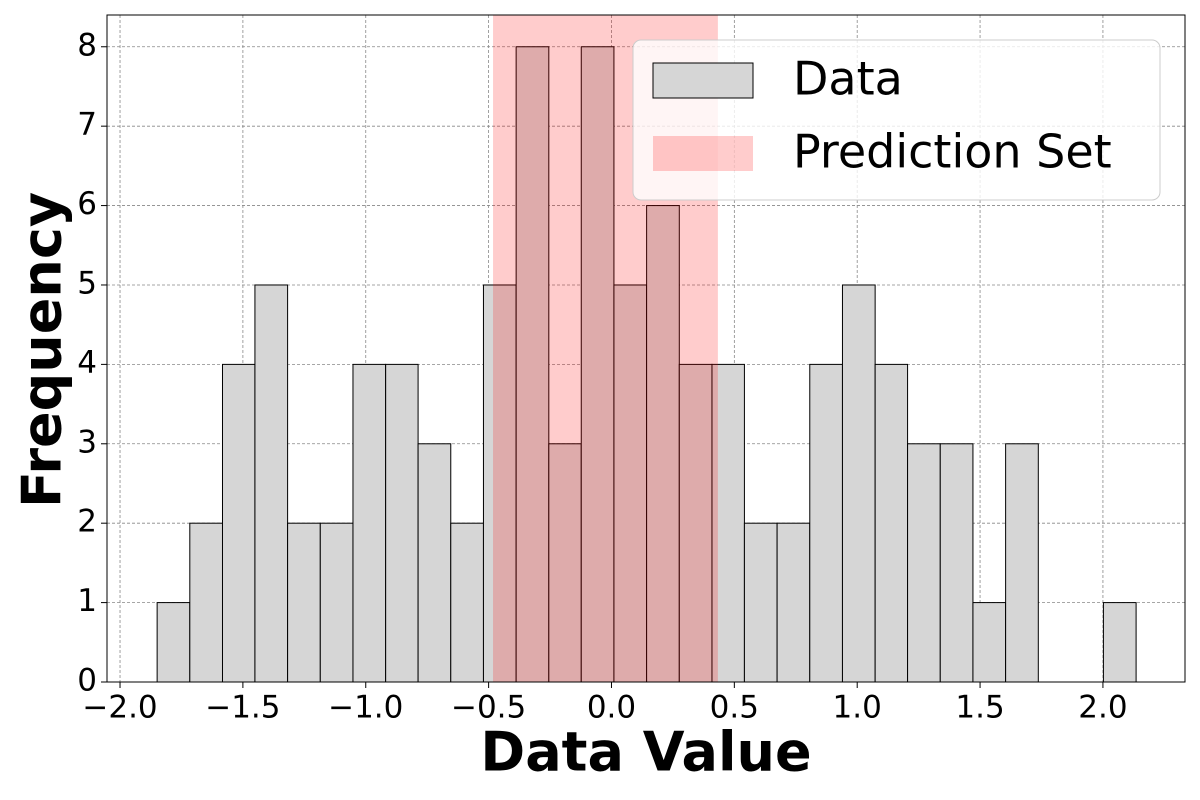  Describe the element at coordinates (87, 681) in the screenshot. I see `y-tick-label: 0` at that location.